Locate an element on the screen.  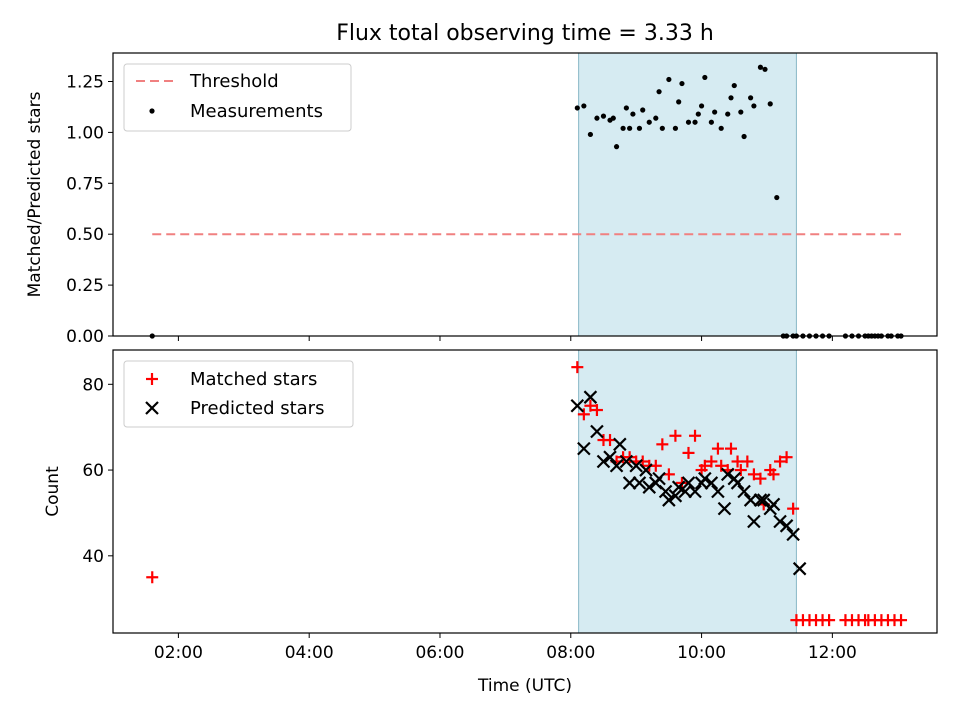
bottom-y-ticks: 40 60 80 is located at coordinates (97, 471).